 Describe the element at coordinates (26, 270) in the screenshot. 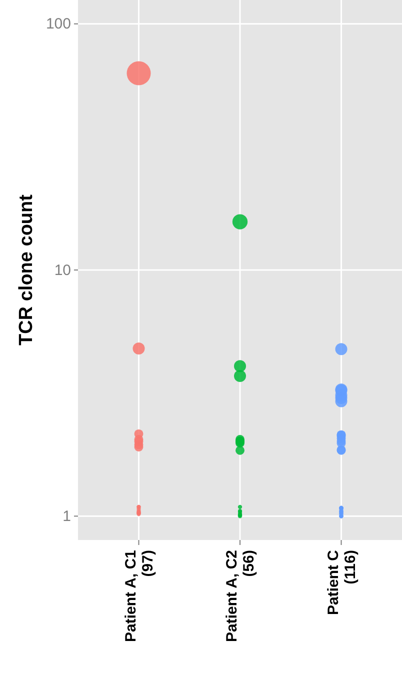

I see `y-axis-title: TCR clone count` at that location.